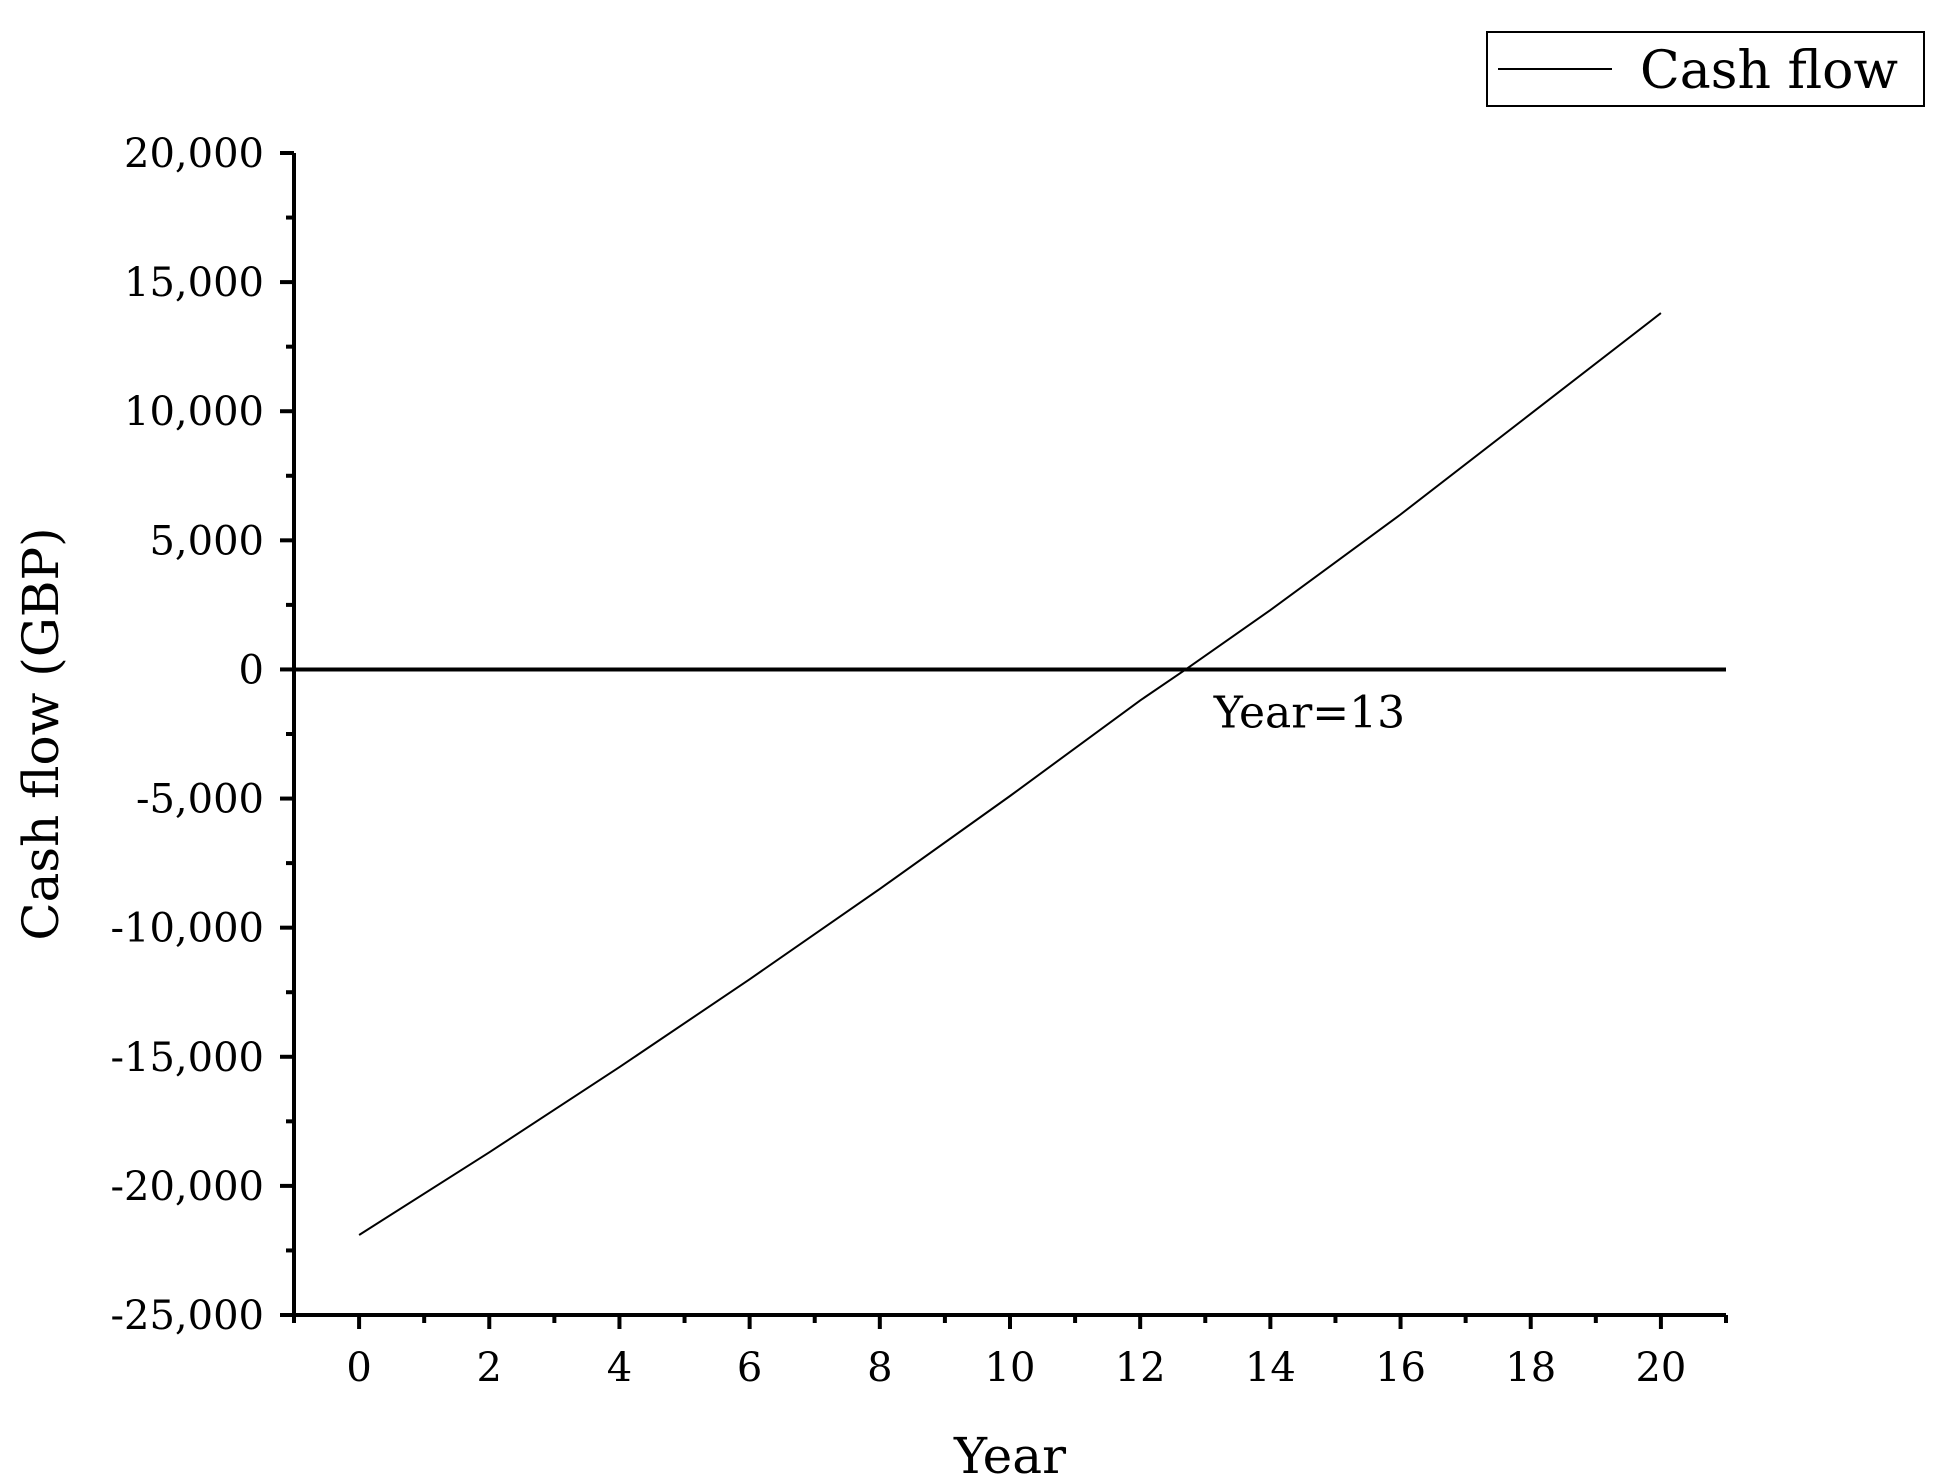  I want to click on x-tick-label: 4, so click(619, 1368).